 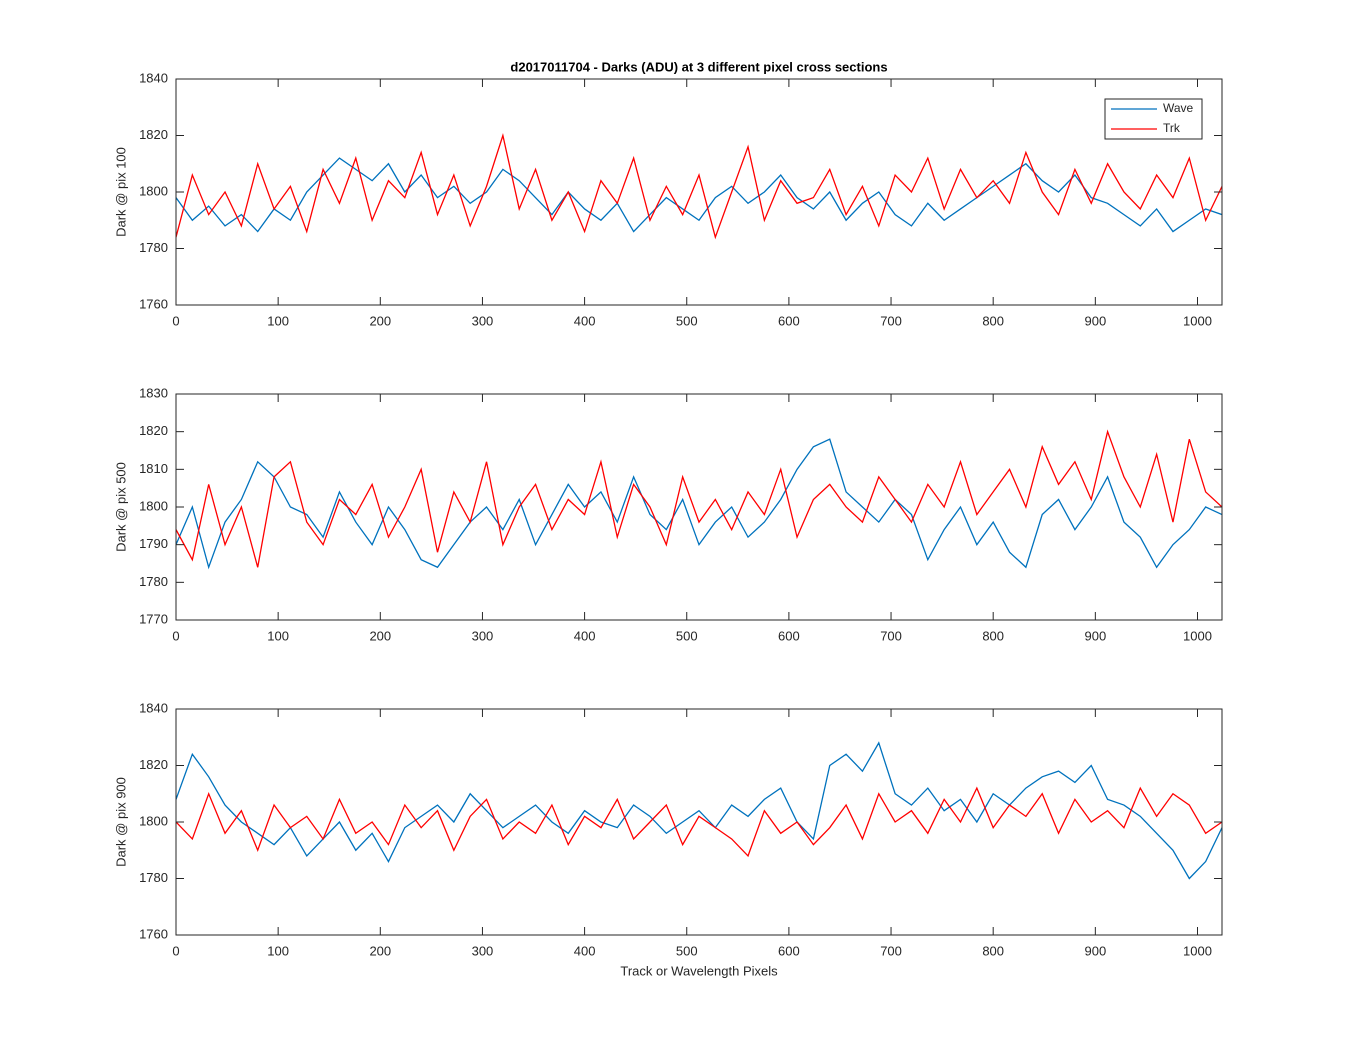 I want to click on y-tick-label: 1830, so click(x=153, y=392).